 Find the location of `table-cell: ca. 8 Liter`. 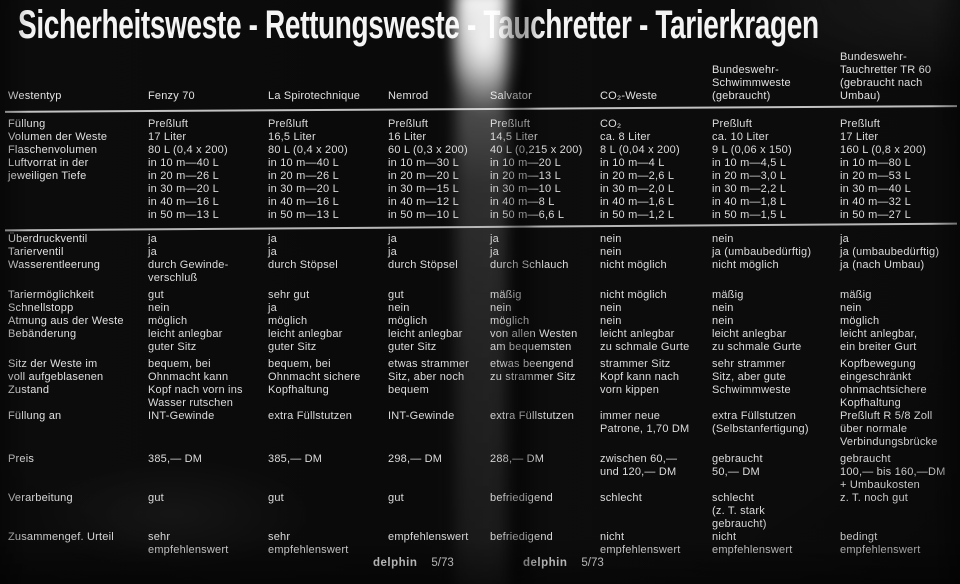

table-cell: ca. 8 Liter is located at coordinates (625, 137).